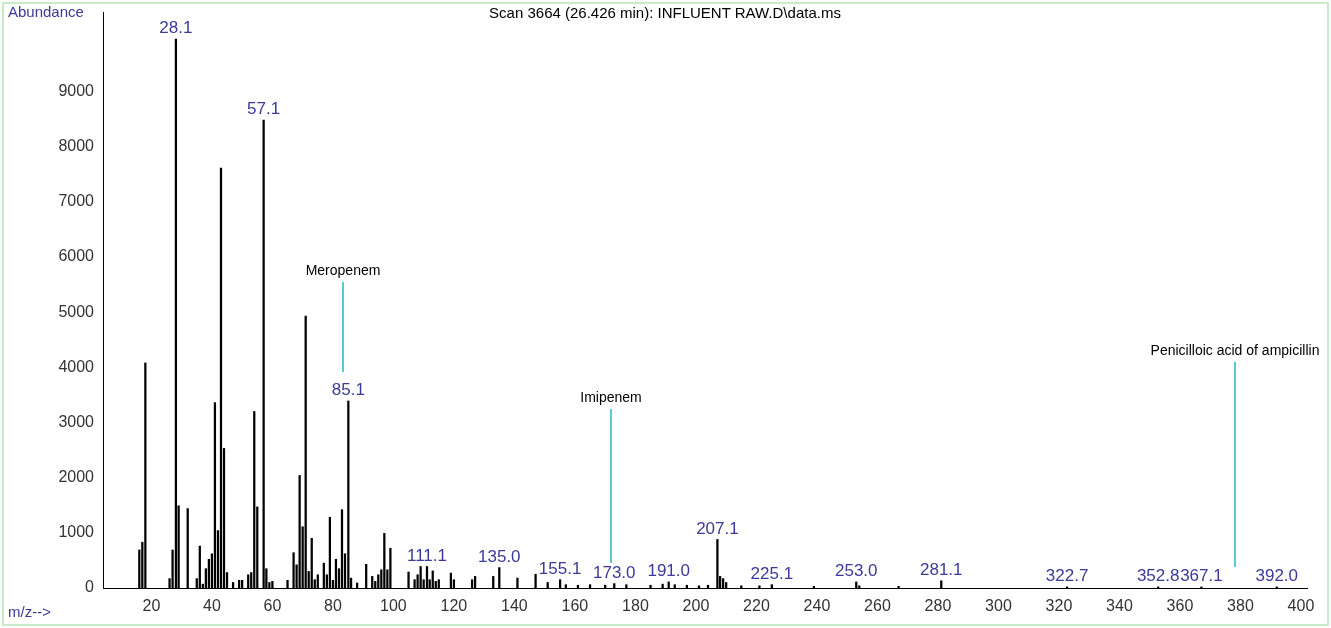 This screenshot has width=1331, height=628. What do you see at coordinates (1119, 606) in the screenshot?
I see `x-tick-label: 340` at bounding box center [1119, 606].